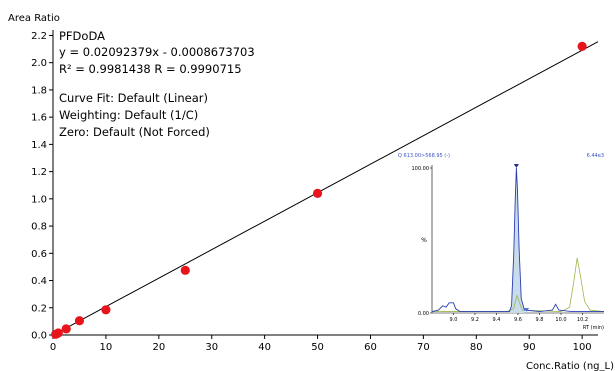  What do you see at coordinates (106, 347) in the screenshot?
I see `x-tick-label: 10` at bounding box center [106, 347].